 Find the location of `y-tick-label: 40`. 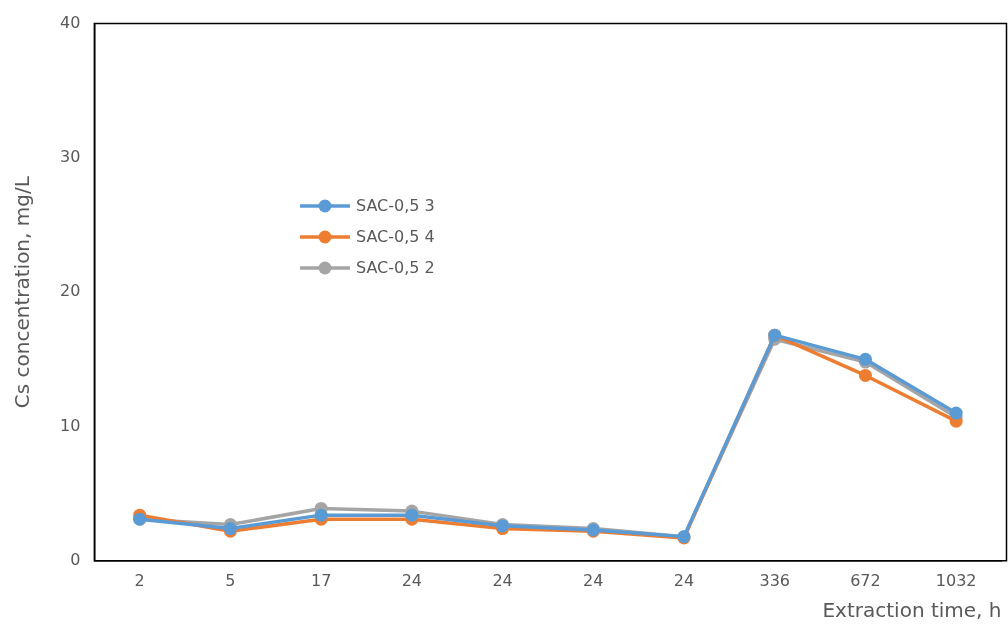

y-tick-label: 40 is located at coordinates (70, 22).